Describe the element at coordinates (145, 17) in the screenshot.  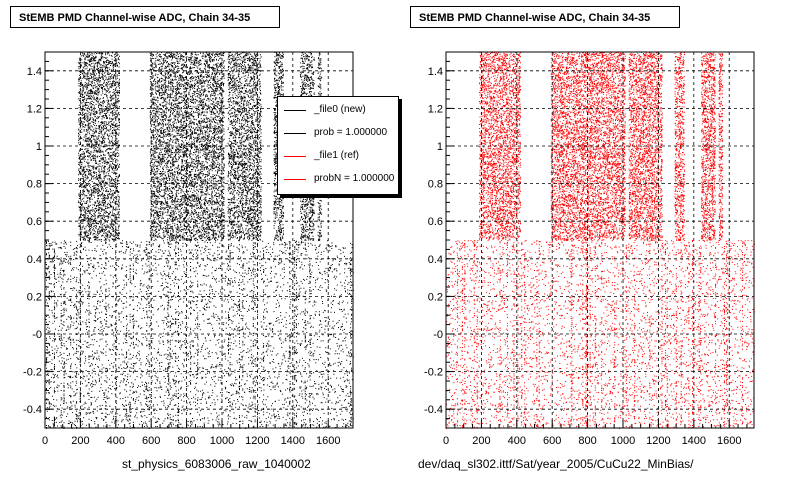
I see `left-chart-title: StEMB PMD Channel-wise ADC, Chain 34-35` at that location.